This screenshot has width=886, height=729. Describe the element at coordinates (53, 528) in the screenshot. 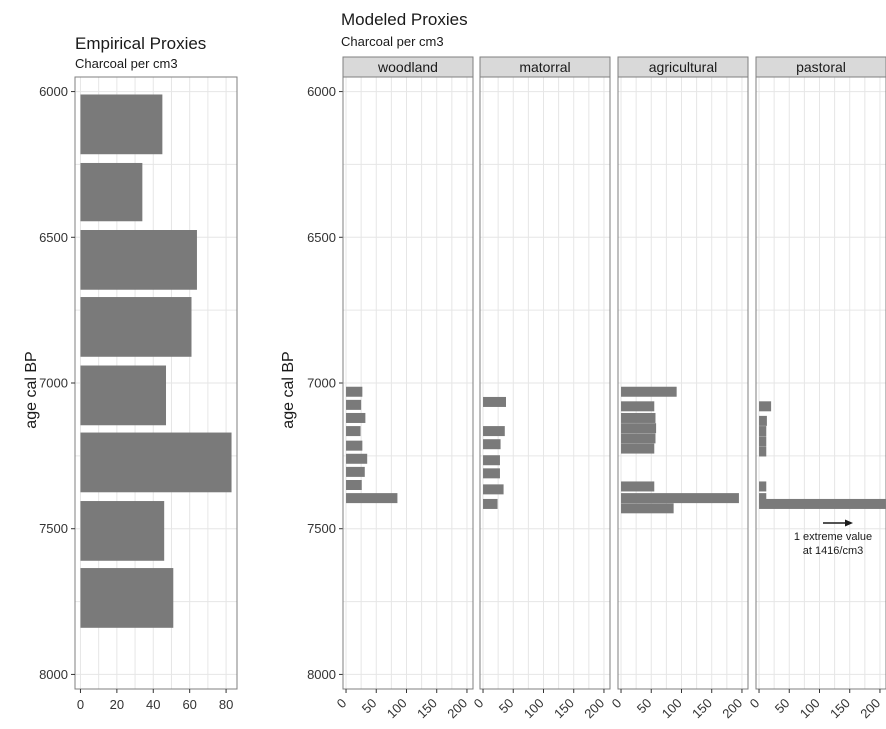

I see `empirical-y-tick-label: 7500` at that location.